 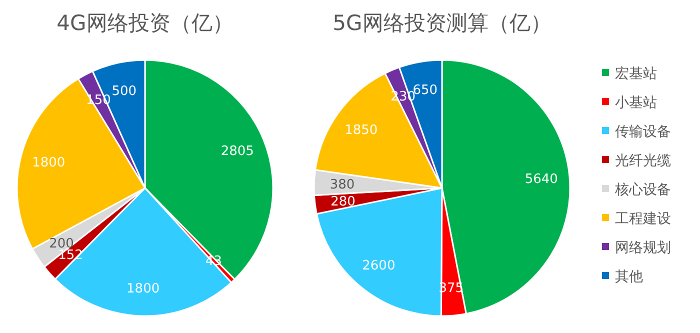 I want to click on legend-label: 核心设备, so click(x=642, y=190).